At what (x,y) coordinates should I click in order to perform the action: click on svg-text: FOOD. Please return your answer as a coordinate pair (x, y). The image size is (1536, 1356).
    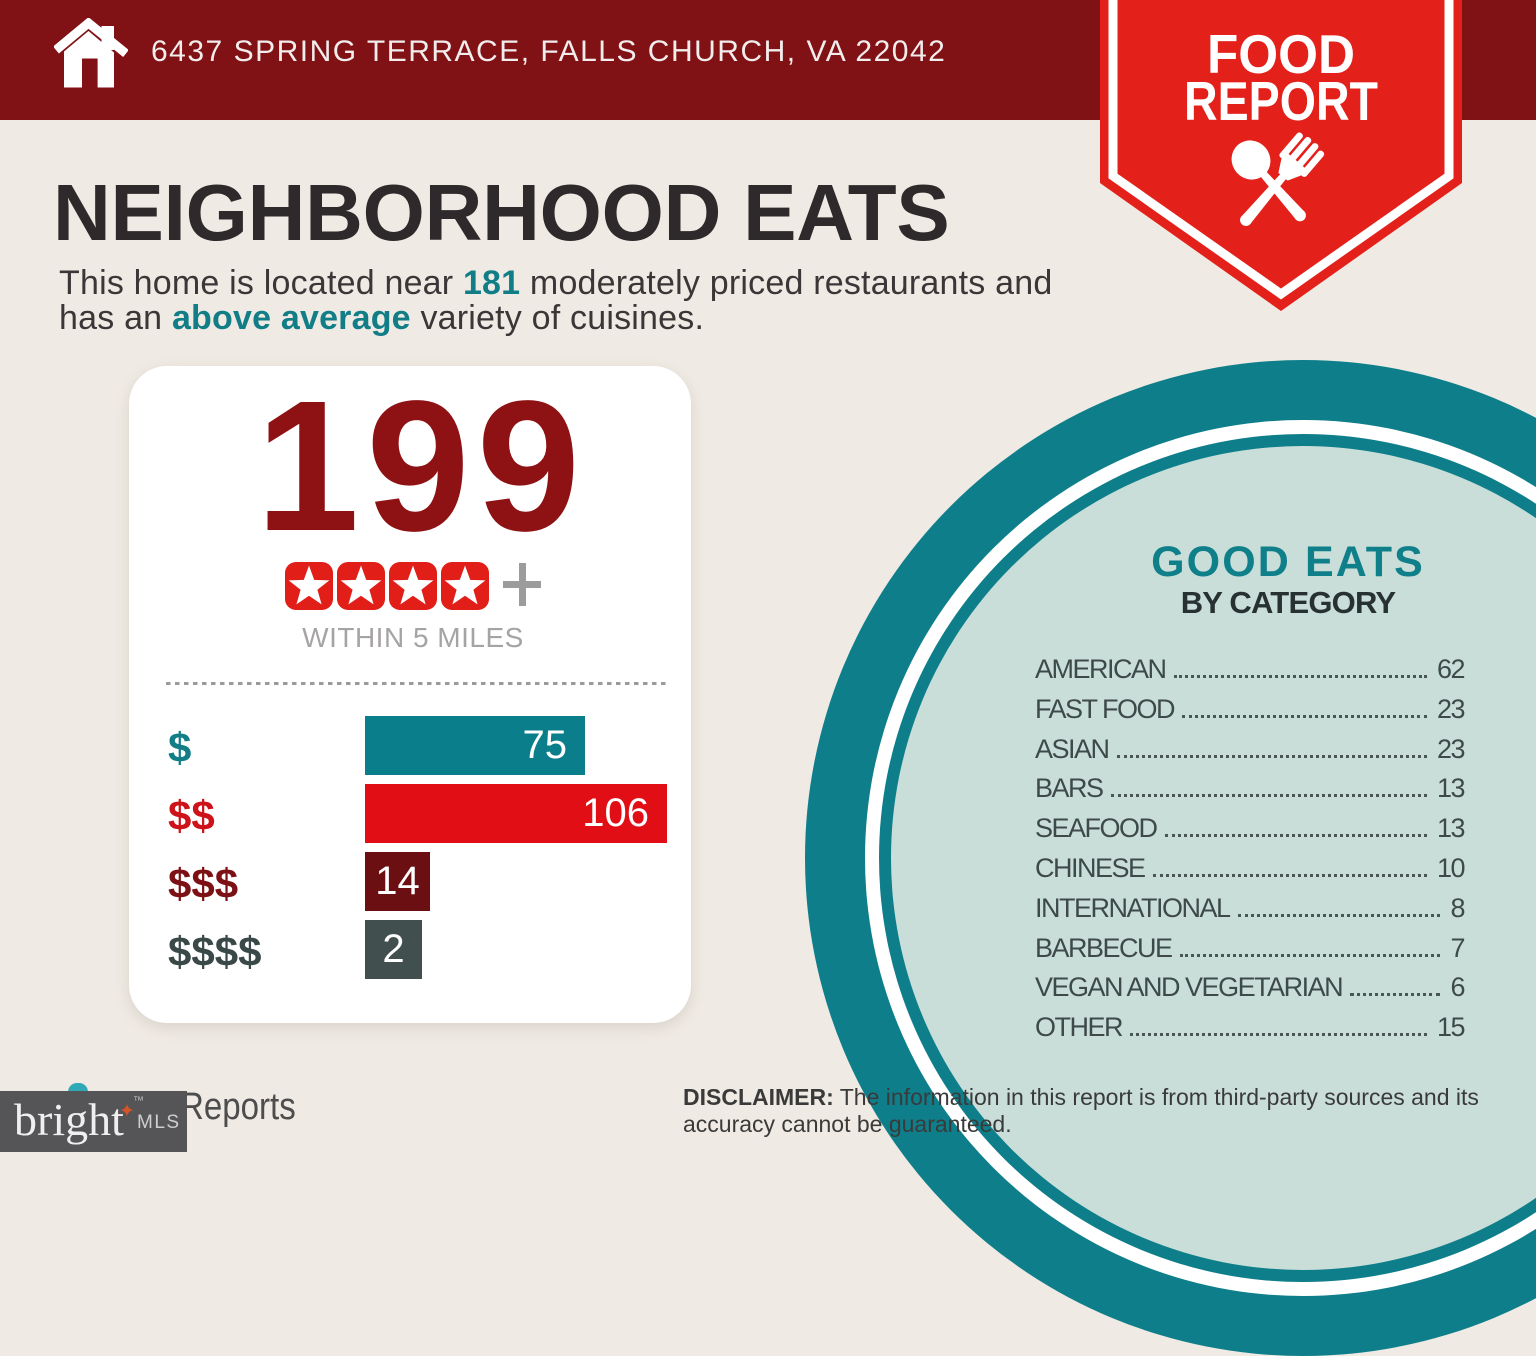
    Looking at the image, I should click on (1281, 54).